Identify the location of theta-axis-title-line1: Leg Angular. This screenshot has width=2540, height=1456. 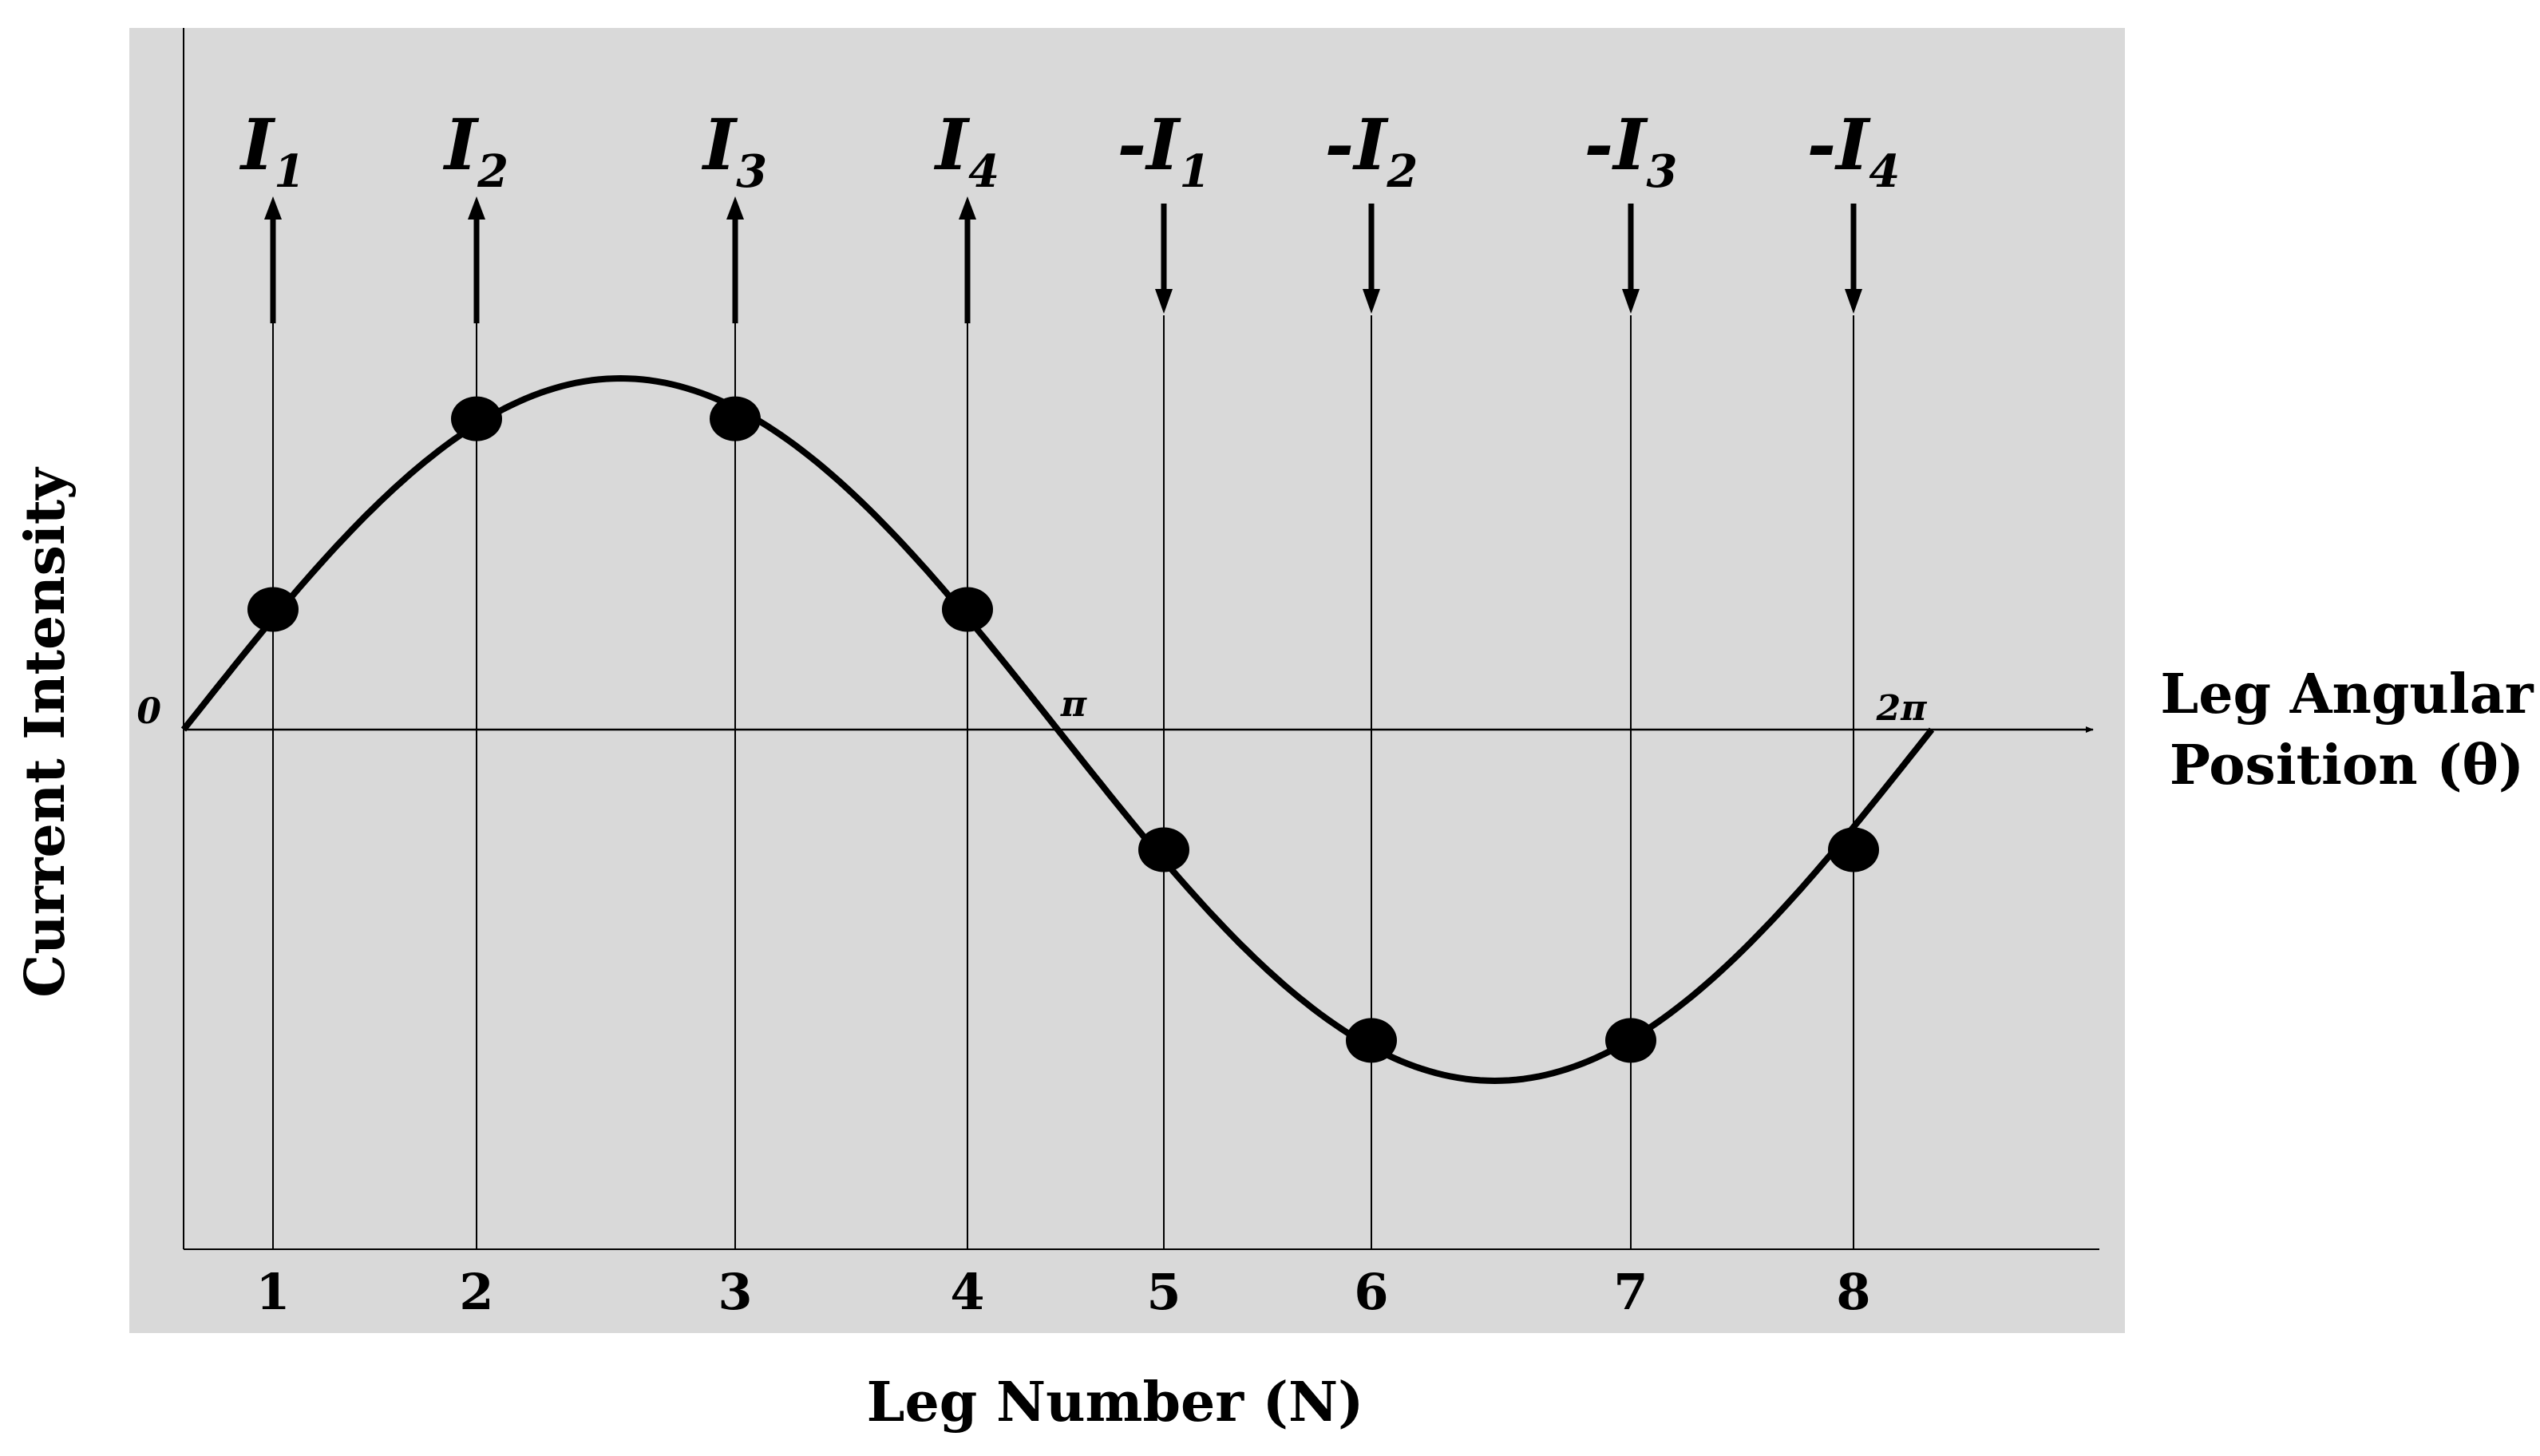
(2347, 694).